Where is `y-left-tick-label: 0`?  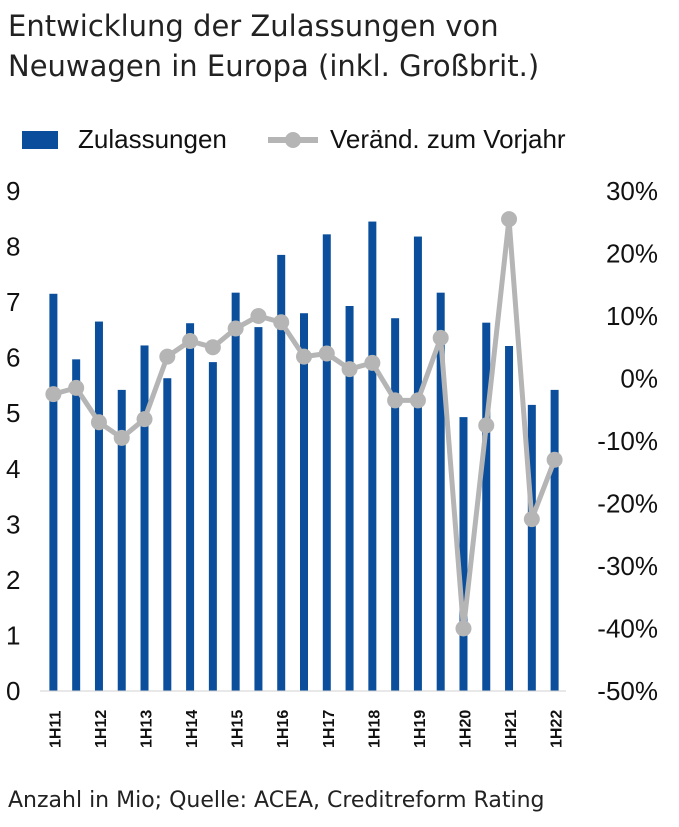
y-left-tick-label: 0 is located at coordinates (13, 691).